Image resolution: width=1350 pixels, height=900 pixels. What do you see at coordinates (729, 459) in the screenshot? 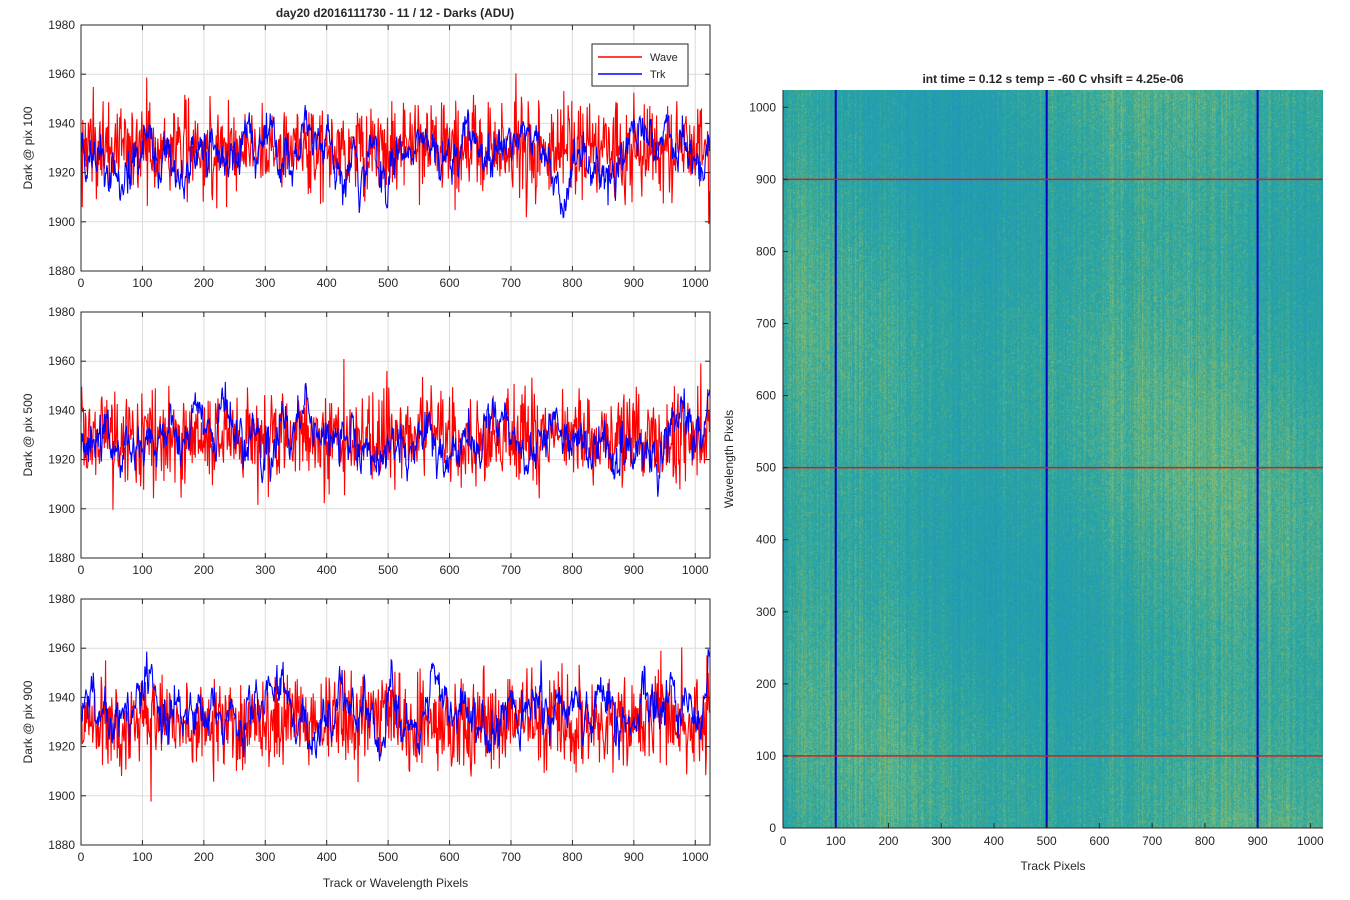
I see `y-axis-label: Wavelength Pixels` at bounding box center [729, 459].